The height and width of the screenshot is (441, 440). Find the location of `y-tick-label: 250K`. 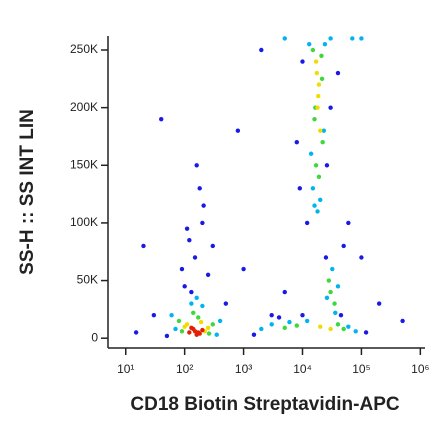

y-tick-label: 250K is located at coordinates (84, 49).